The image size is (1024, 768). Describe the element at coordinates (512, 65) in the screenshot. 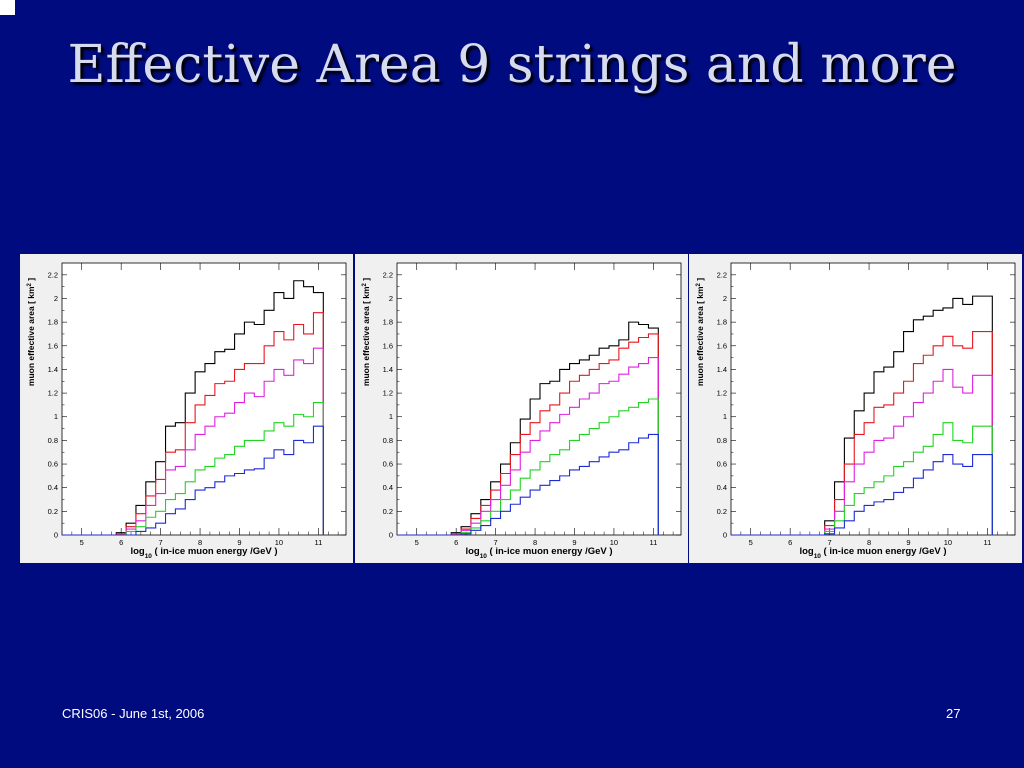

I see `slide-title: Effective Area 9 strings and more` at that location.